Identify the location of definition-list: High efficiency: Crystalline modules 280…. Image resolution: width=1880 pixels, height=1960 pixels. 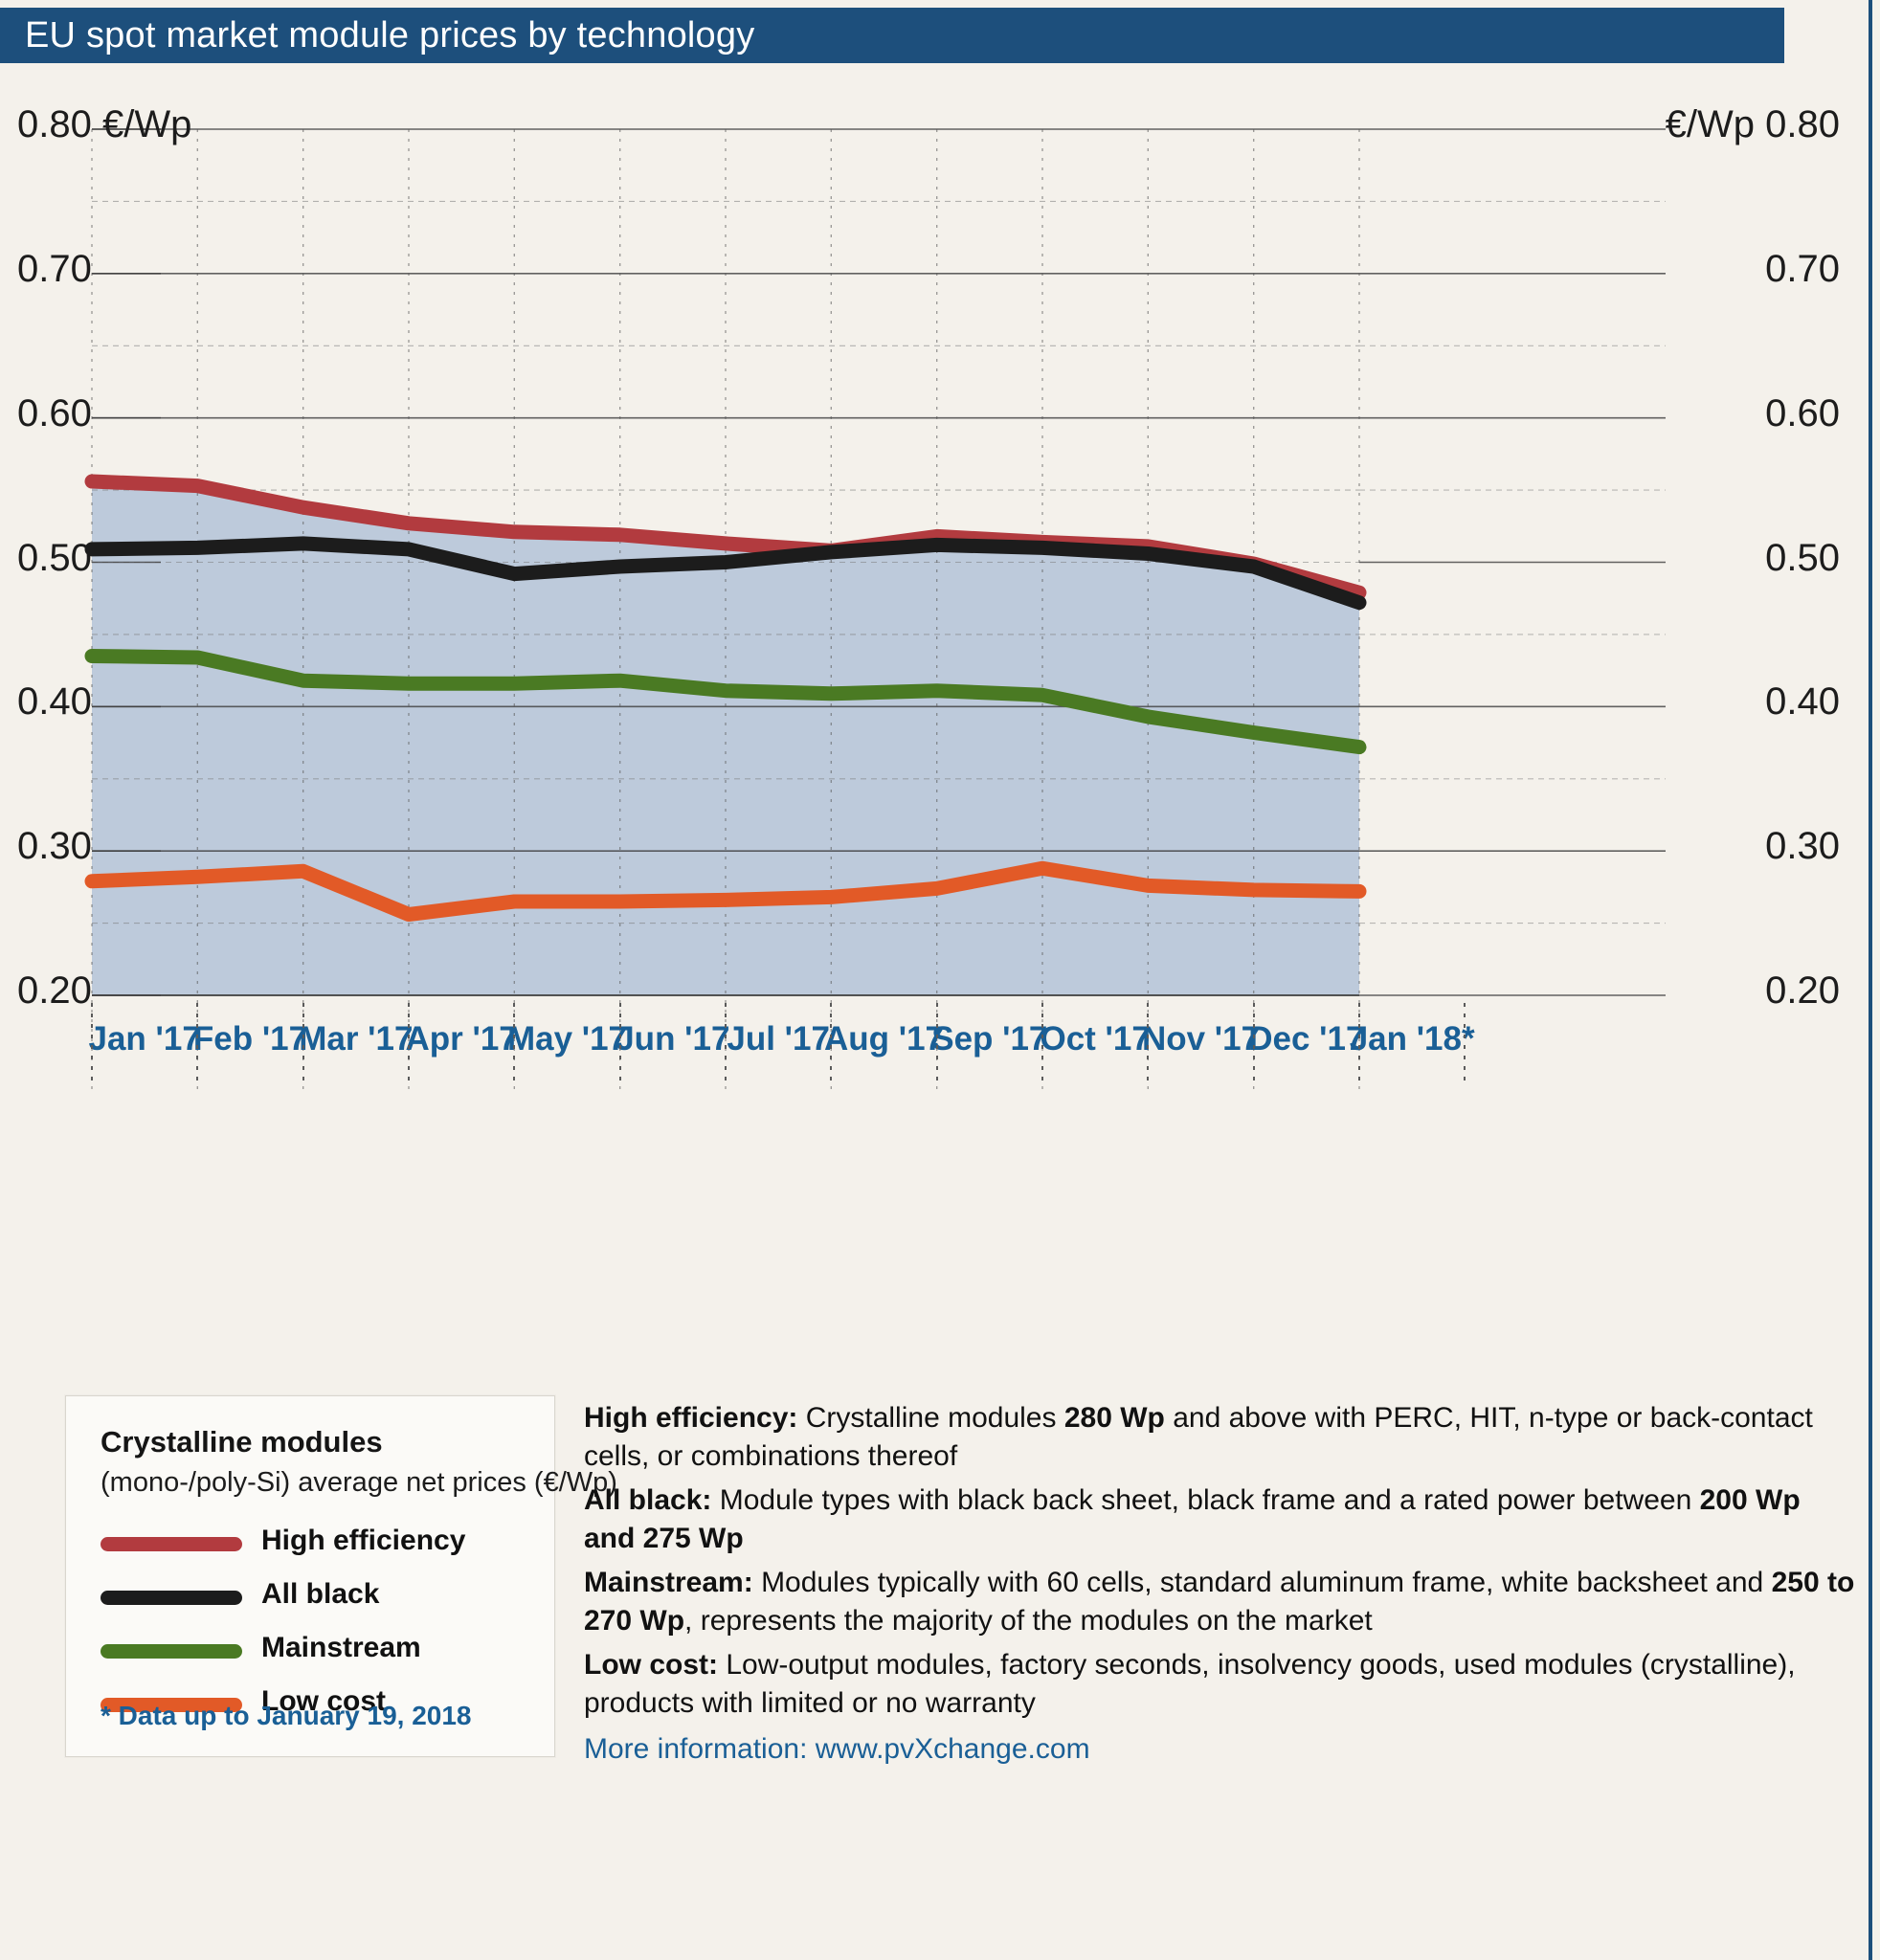
(1220, 1561).